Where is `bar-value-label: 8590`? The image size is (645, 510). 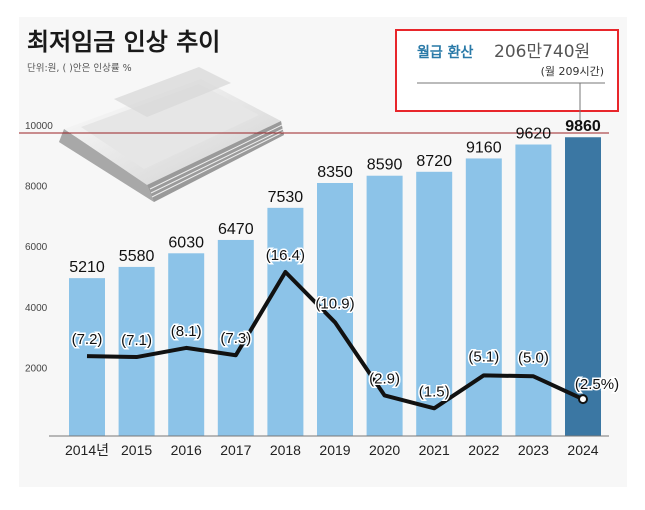
bar-value-label: 8590 is located at coordinates (385, 165).